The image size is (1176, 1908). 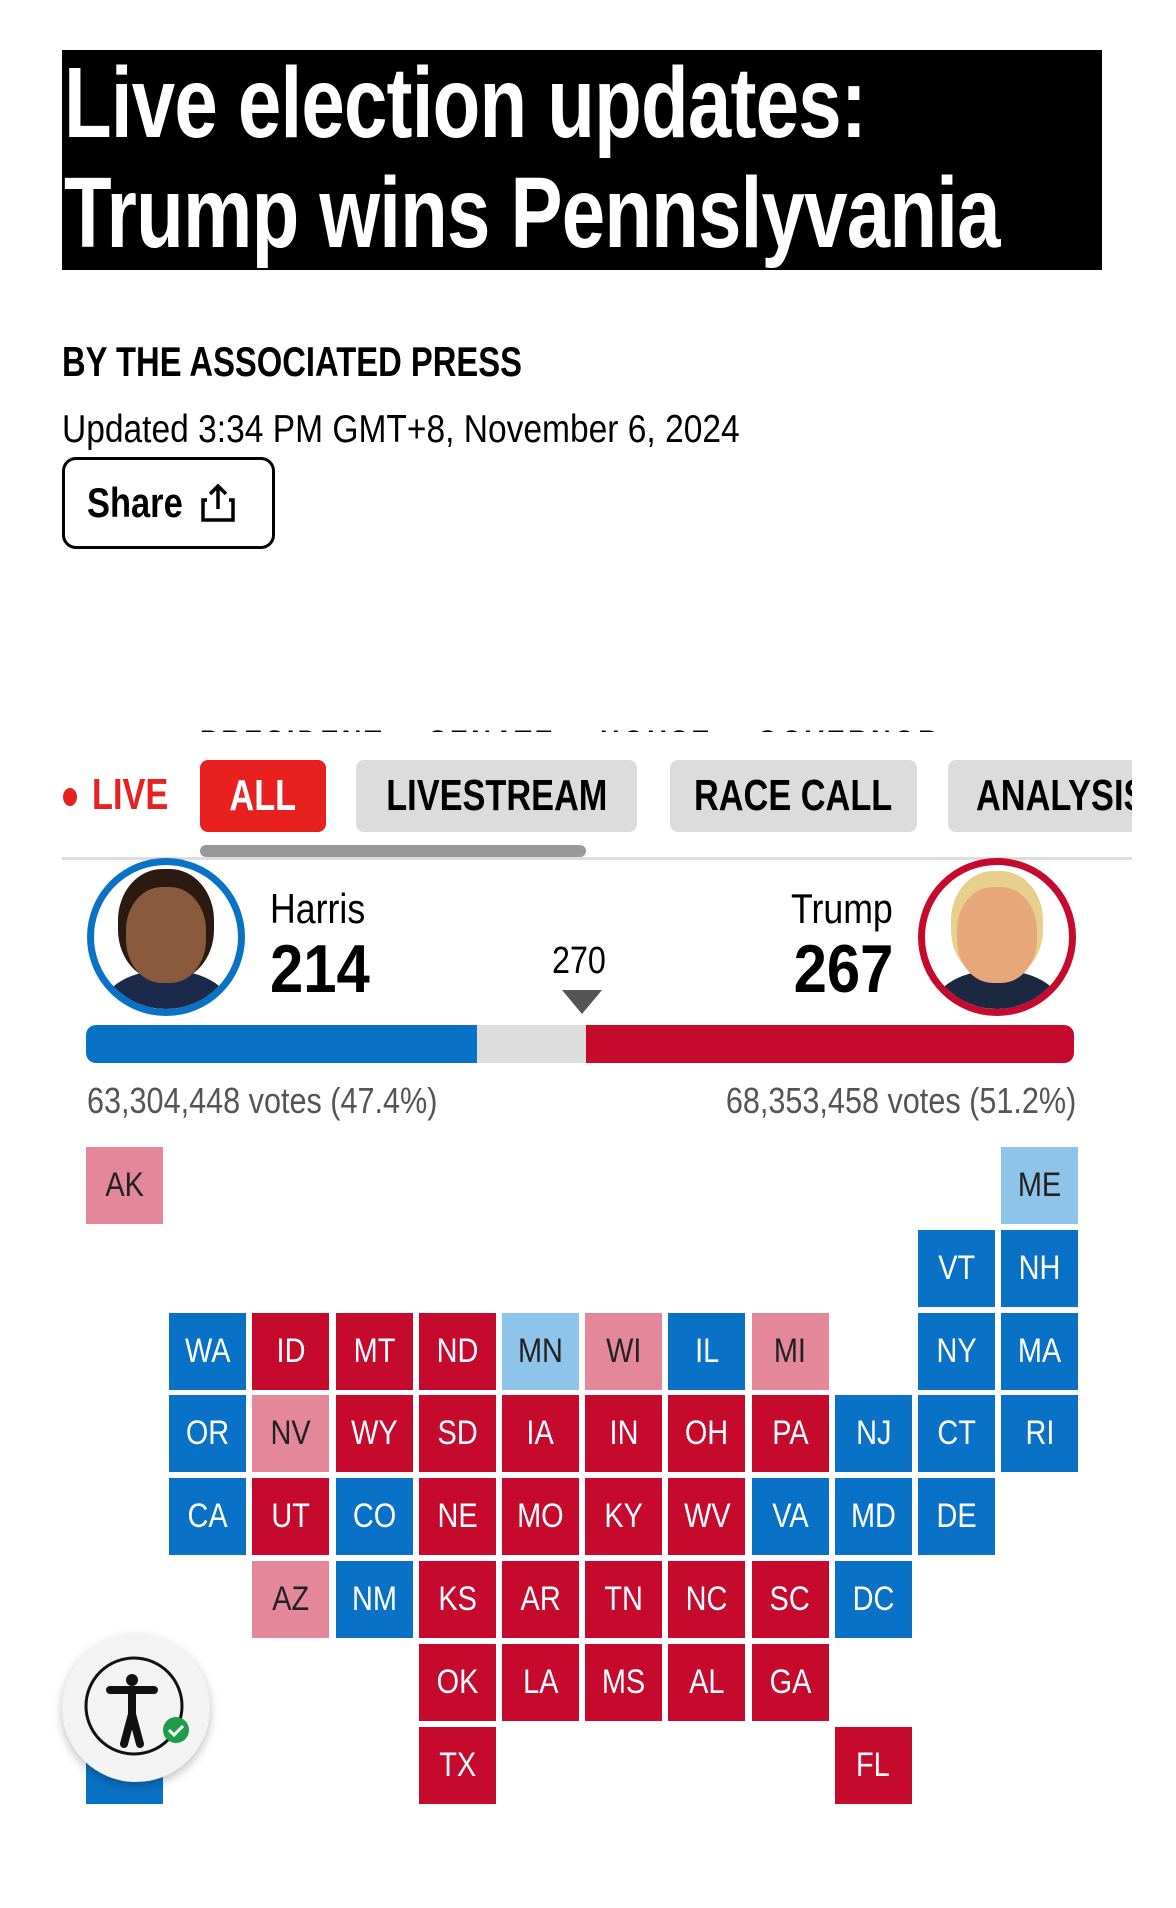 I want to click on state-tile-mt: MT, so click(x=374, y=1351).